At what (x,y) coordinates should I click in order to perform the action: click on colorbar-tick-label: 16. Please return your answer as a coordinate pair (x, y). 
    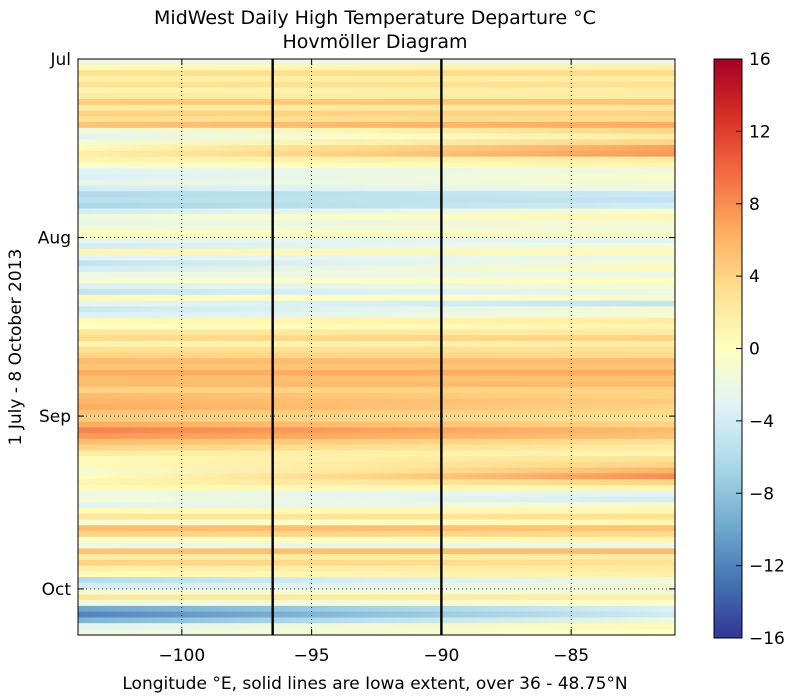
    Looking at the image, I should click on (760, 60).